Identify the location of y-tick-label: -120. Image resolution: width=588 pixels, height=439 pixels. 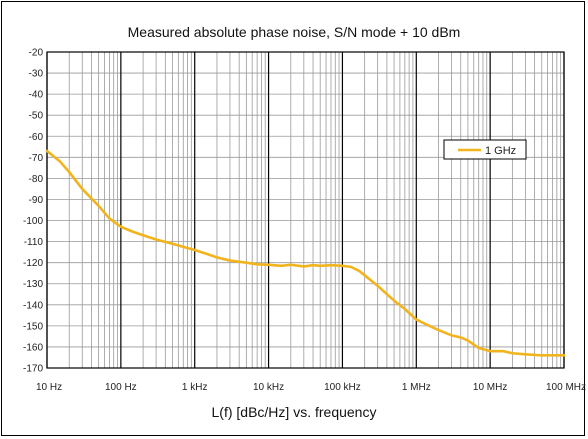
(33, 263).